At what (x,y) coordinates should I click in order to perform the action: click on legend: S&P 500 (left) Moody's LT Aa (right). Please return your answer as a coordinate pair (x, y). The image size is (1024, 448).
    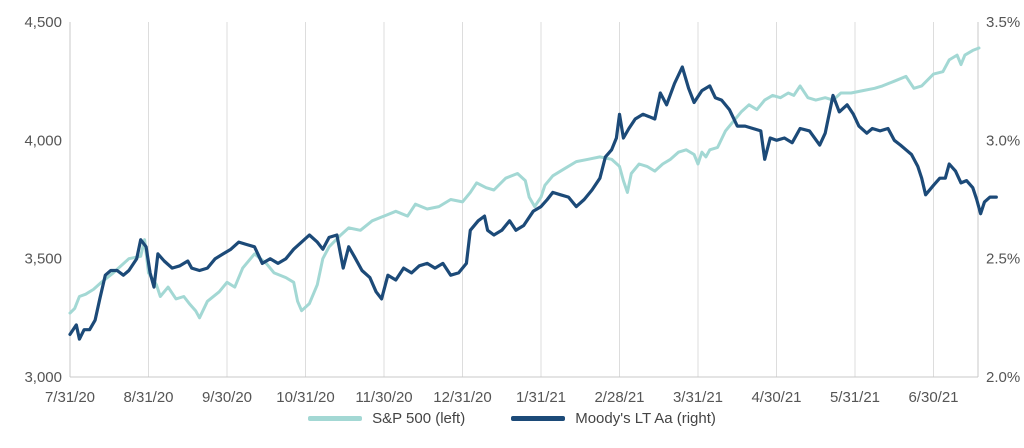
    Looking at the image, I should click on (512, 418).